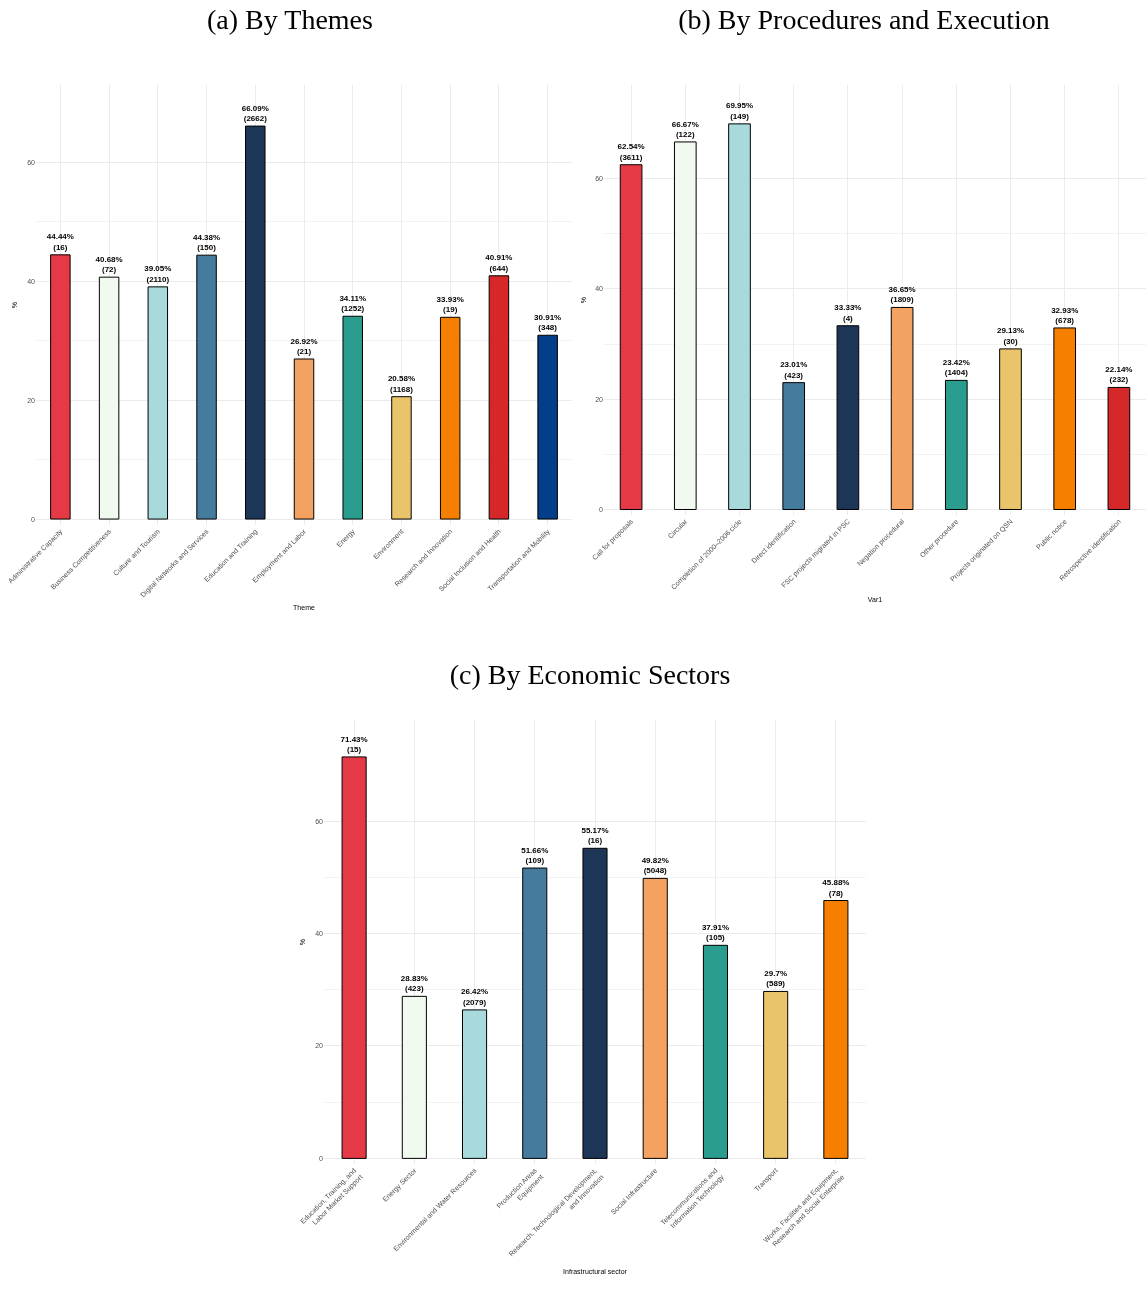 Image resolution: width=1148 pixels, height=1289 pixels. I want to click on data-label: 37.91% (105), so click(715, 932).